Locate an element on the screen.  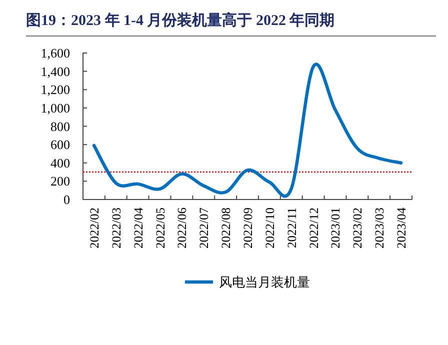
y-tick-label: 1,600 is located at coordinates (55, 53).